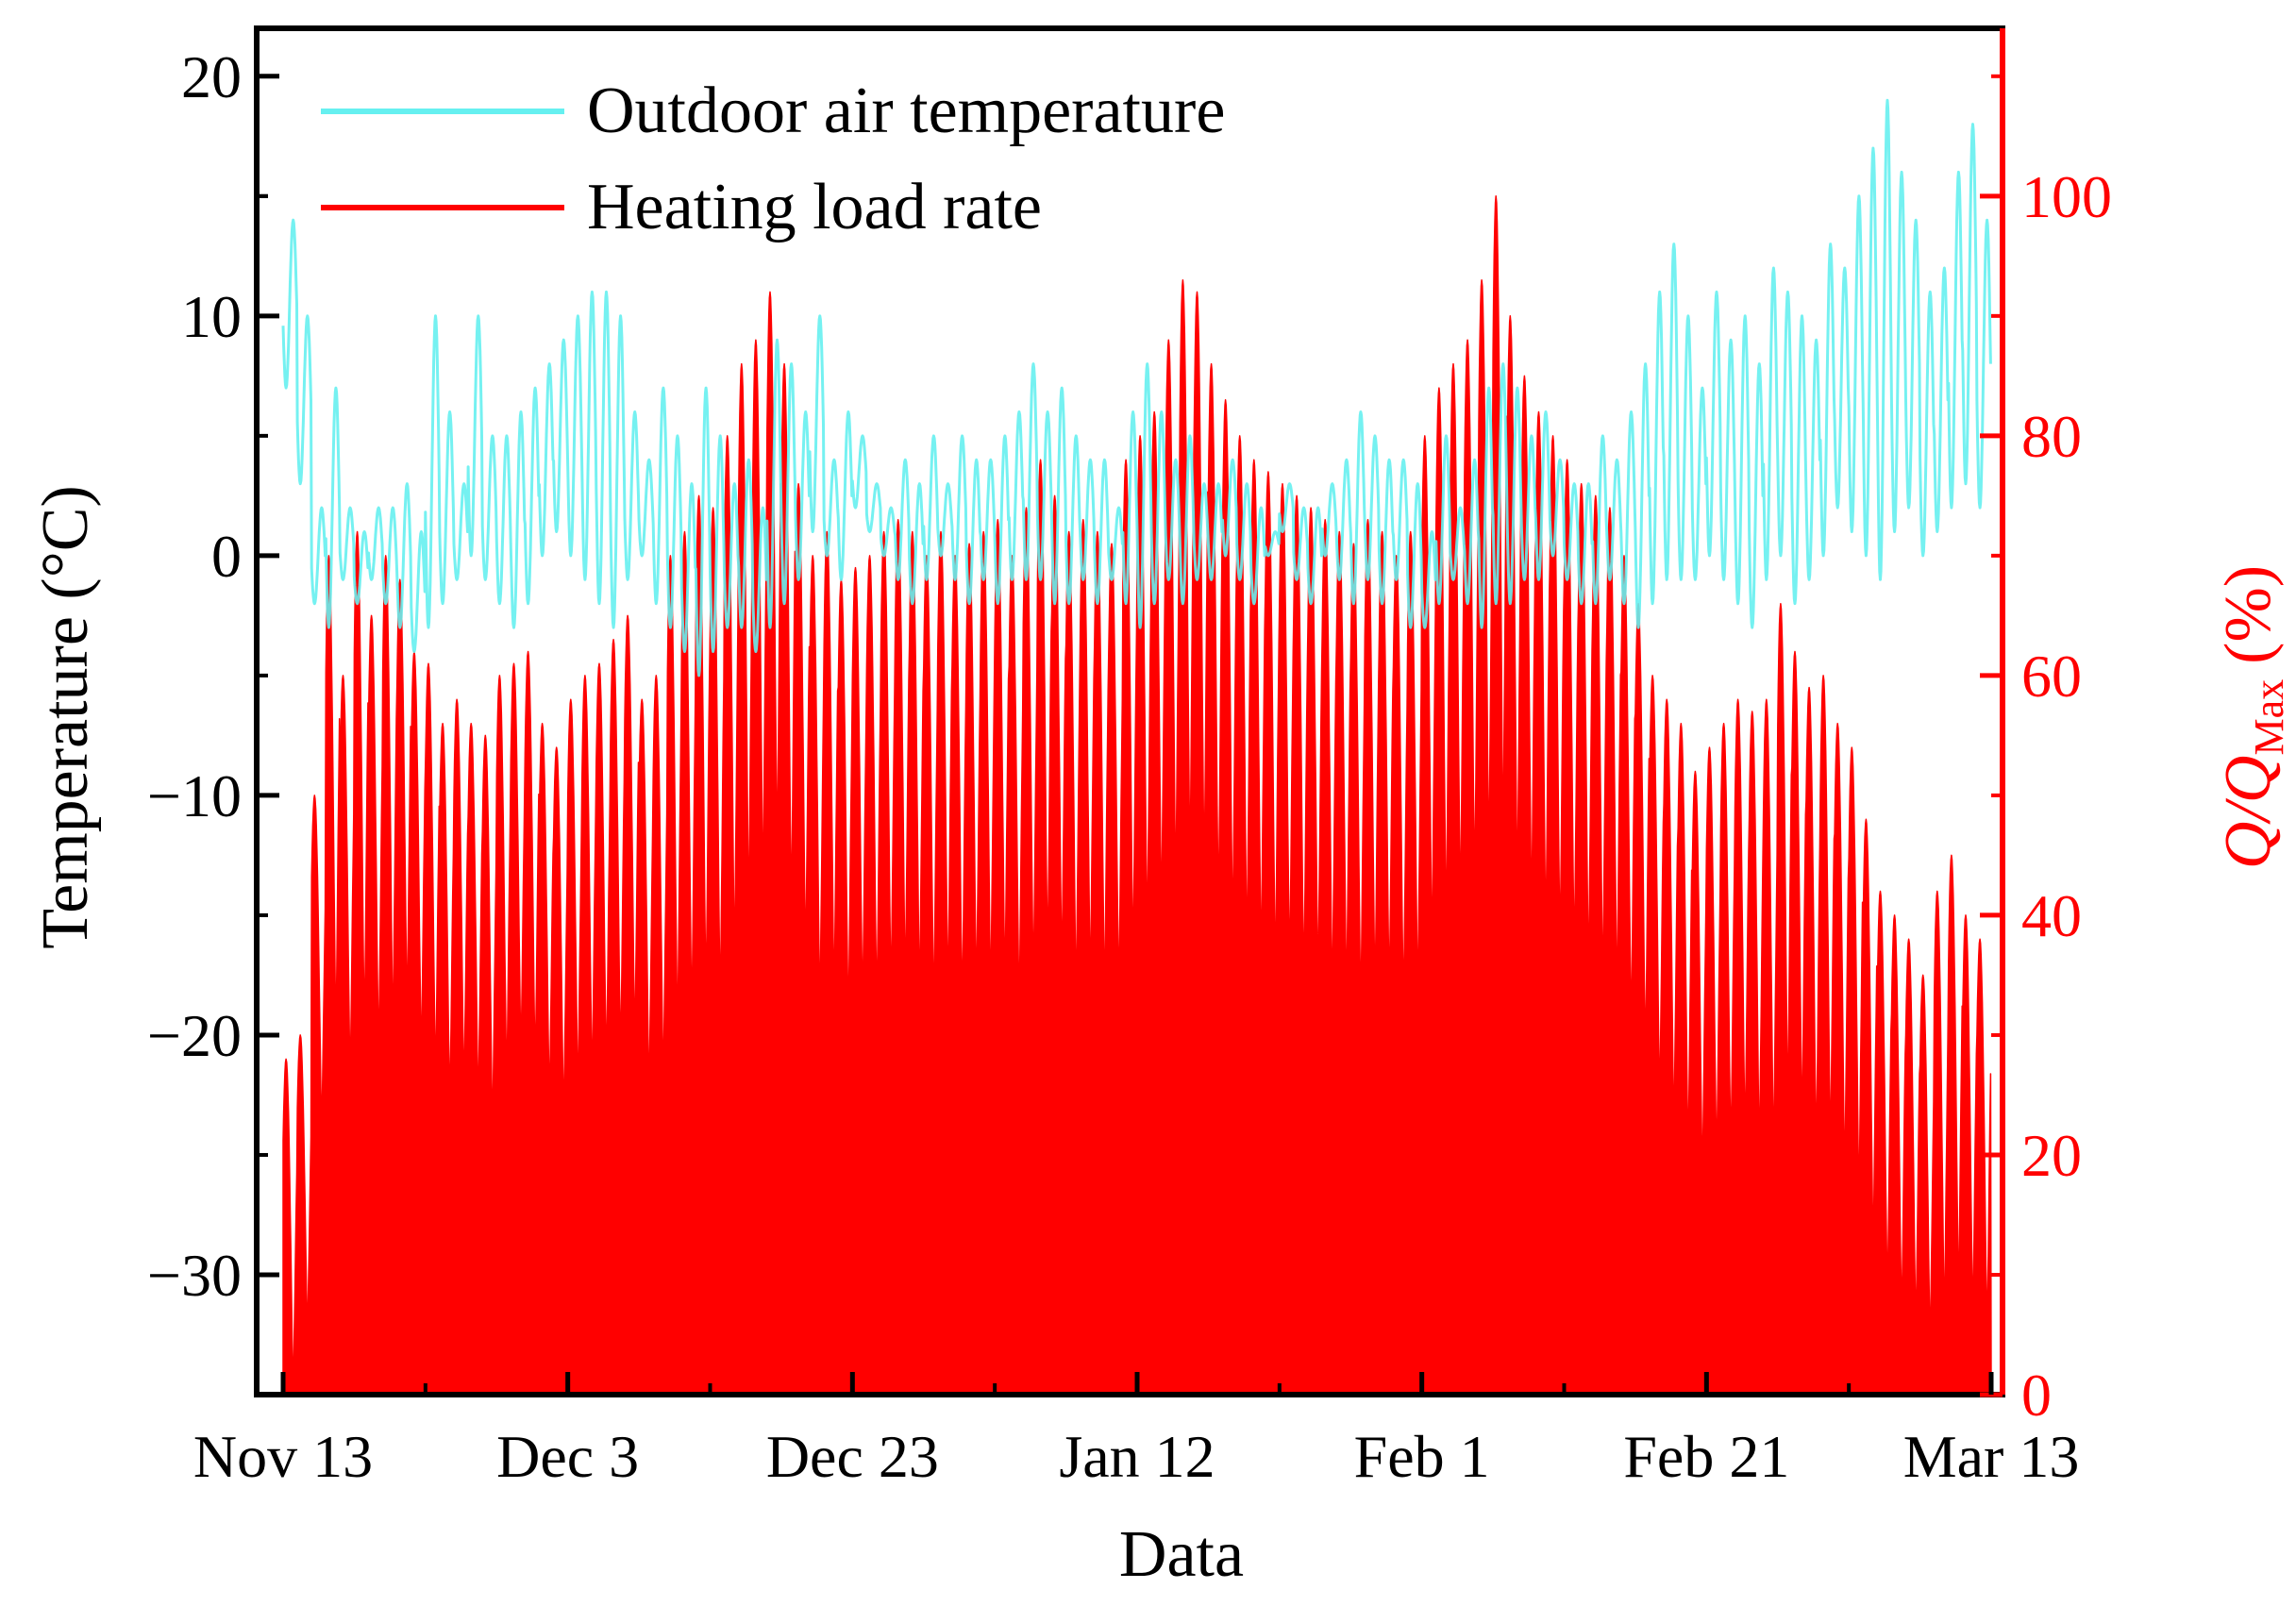 This screenshot has width=2296, height=1606. Describe the element at coordinates (906, 111) in the screenshot. I see `legend-label-temperature: Outdoor air temperature` at that location.